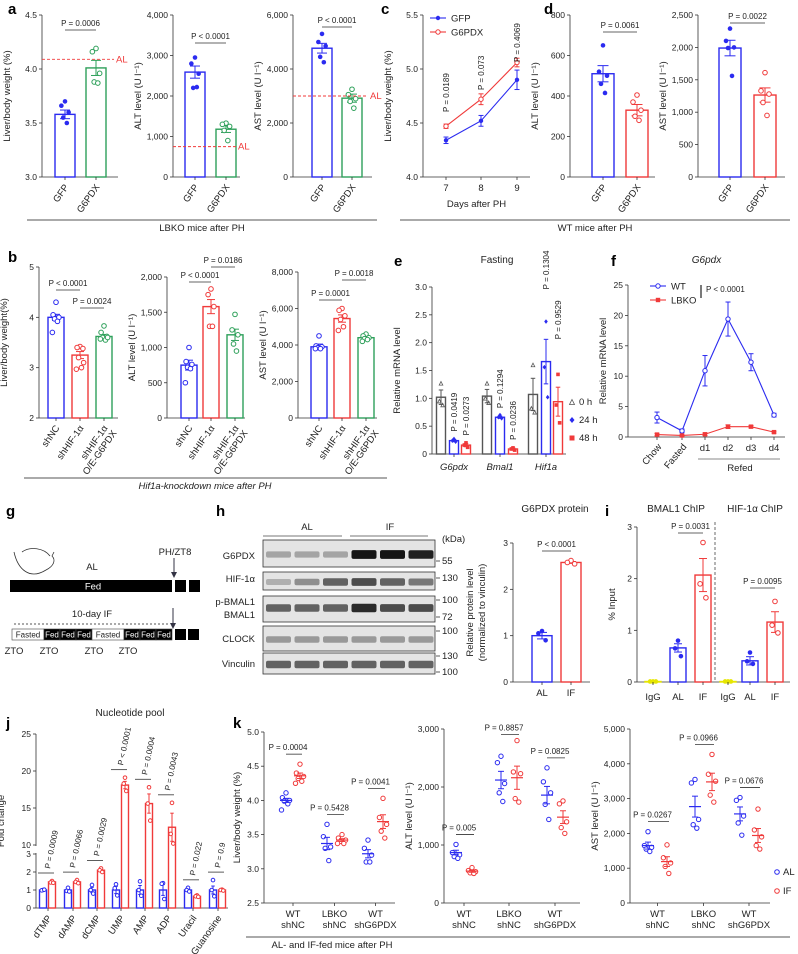  Describe the element at coordinates (335, 925) in the screenshot. I see `x-tick-label: shNC` at that location.